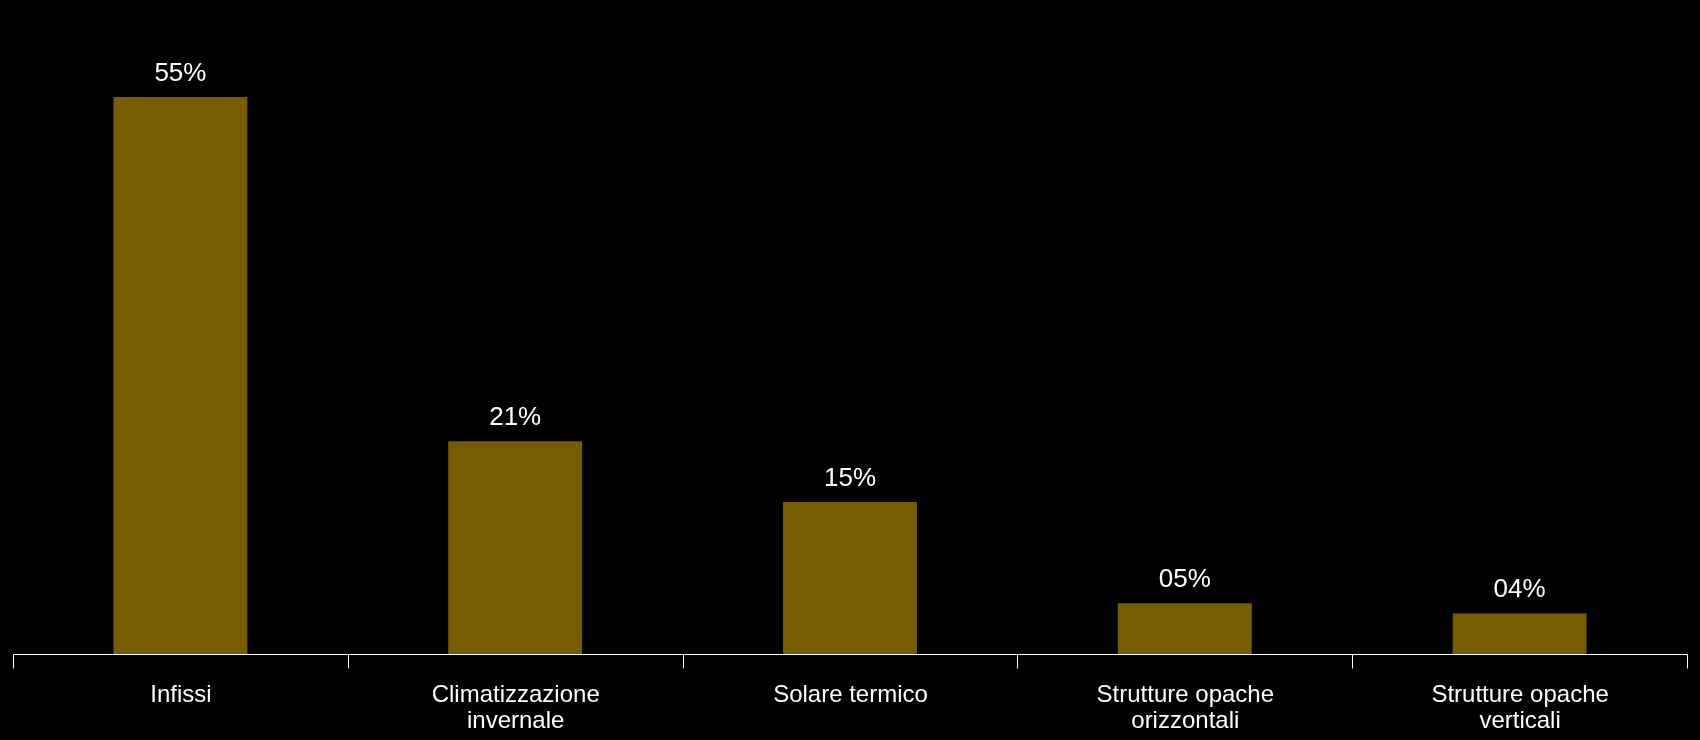 The width and height of the screenshot is (1700, 740). Describe the element at coordinates (515, 416) in the screenshot. I see `data-label: 21%` at that location.